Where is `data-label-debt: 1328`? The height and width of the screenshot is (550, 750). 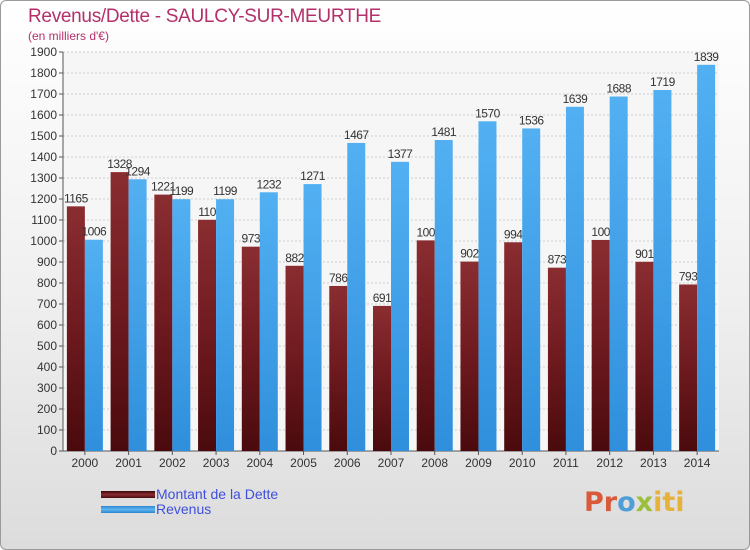
data-label-debt: 1328 is located at coordinates (120, 164).